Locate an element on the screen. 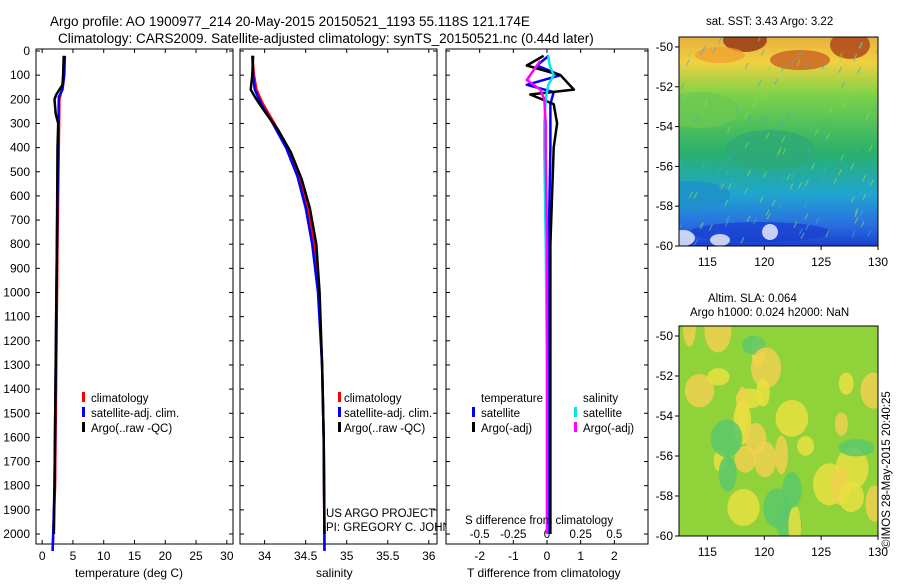 The image size is (900, 585). x-tick-label: 1 is located at coordinates (580, 556).